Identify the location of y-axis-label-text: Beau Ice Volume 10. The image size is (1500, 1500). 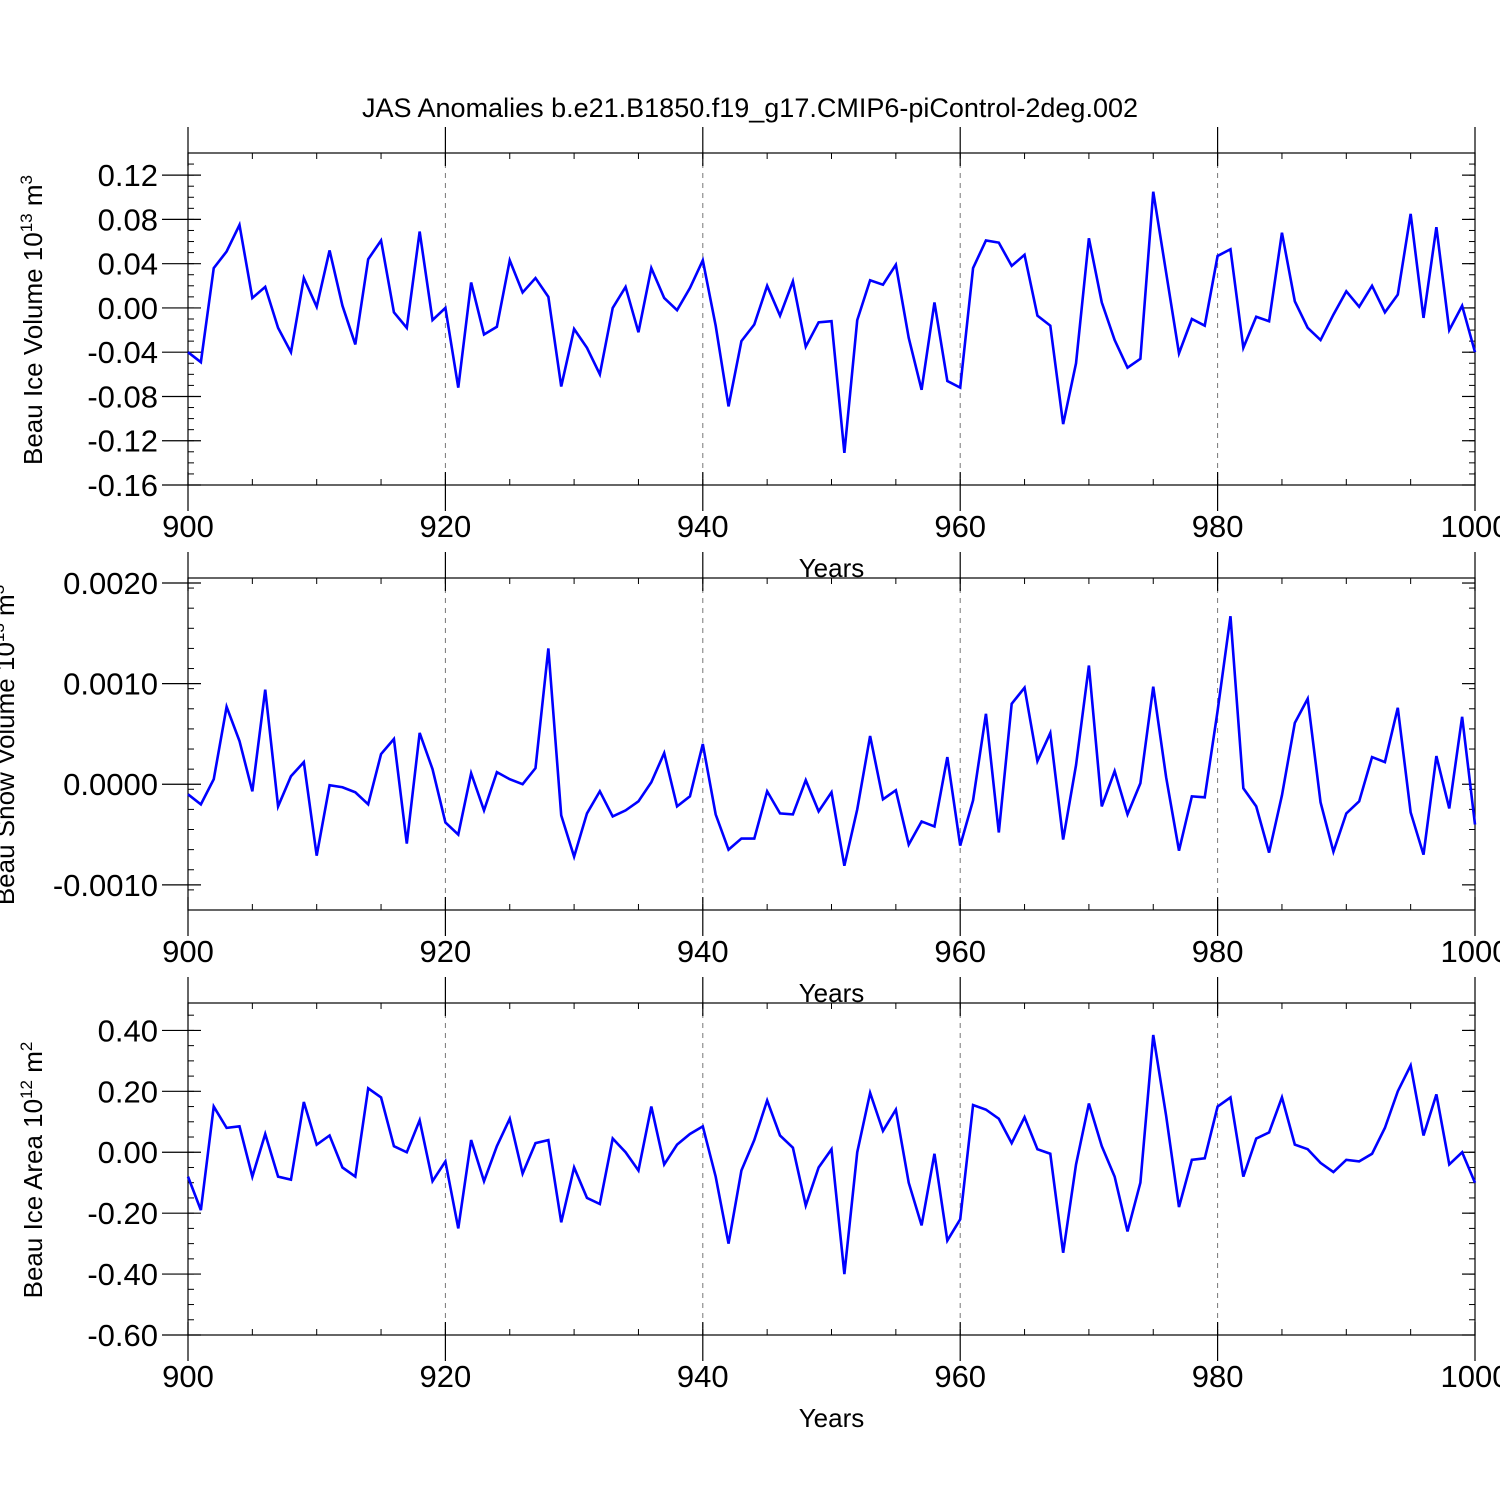
(33, 348).